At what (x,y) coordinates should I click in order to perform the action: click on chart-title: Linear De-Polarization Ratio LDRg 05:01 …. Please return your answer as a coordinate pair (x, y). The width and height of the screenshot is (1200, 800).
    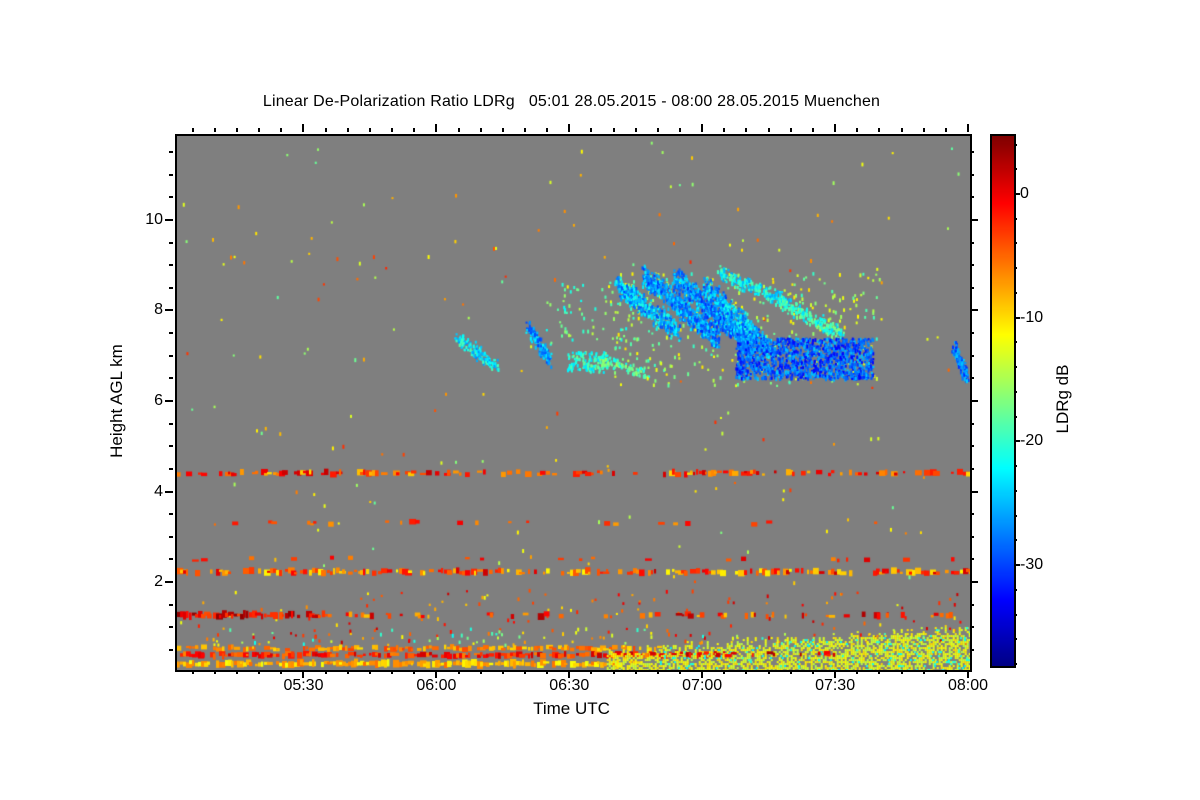
    Looking at the image, I should click on (571, 101).